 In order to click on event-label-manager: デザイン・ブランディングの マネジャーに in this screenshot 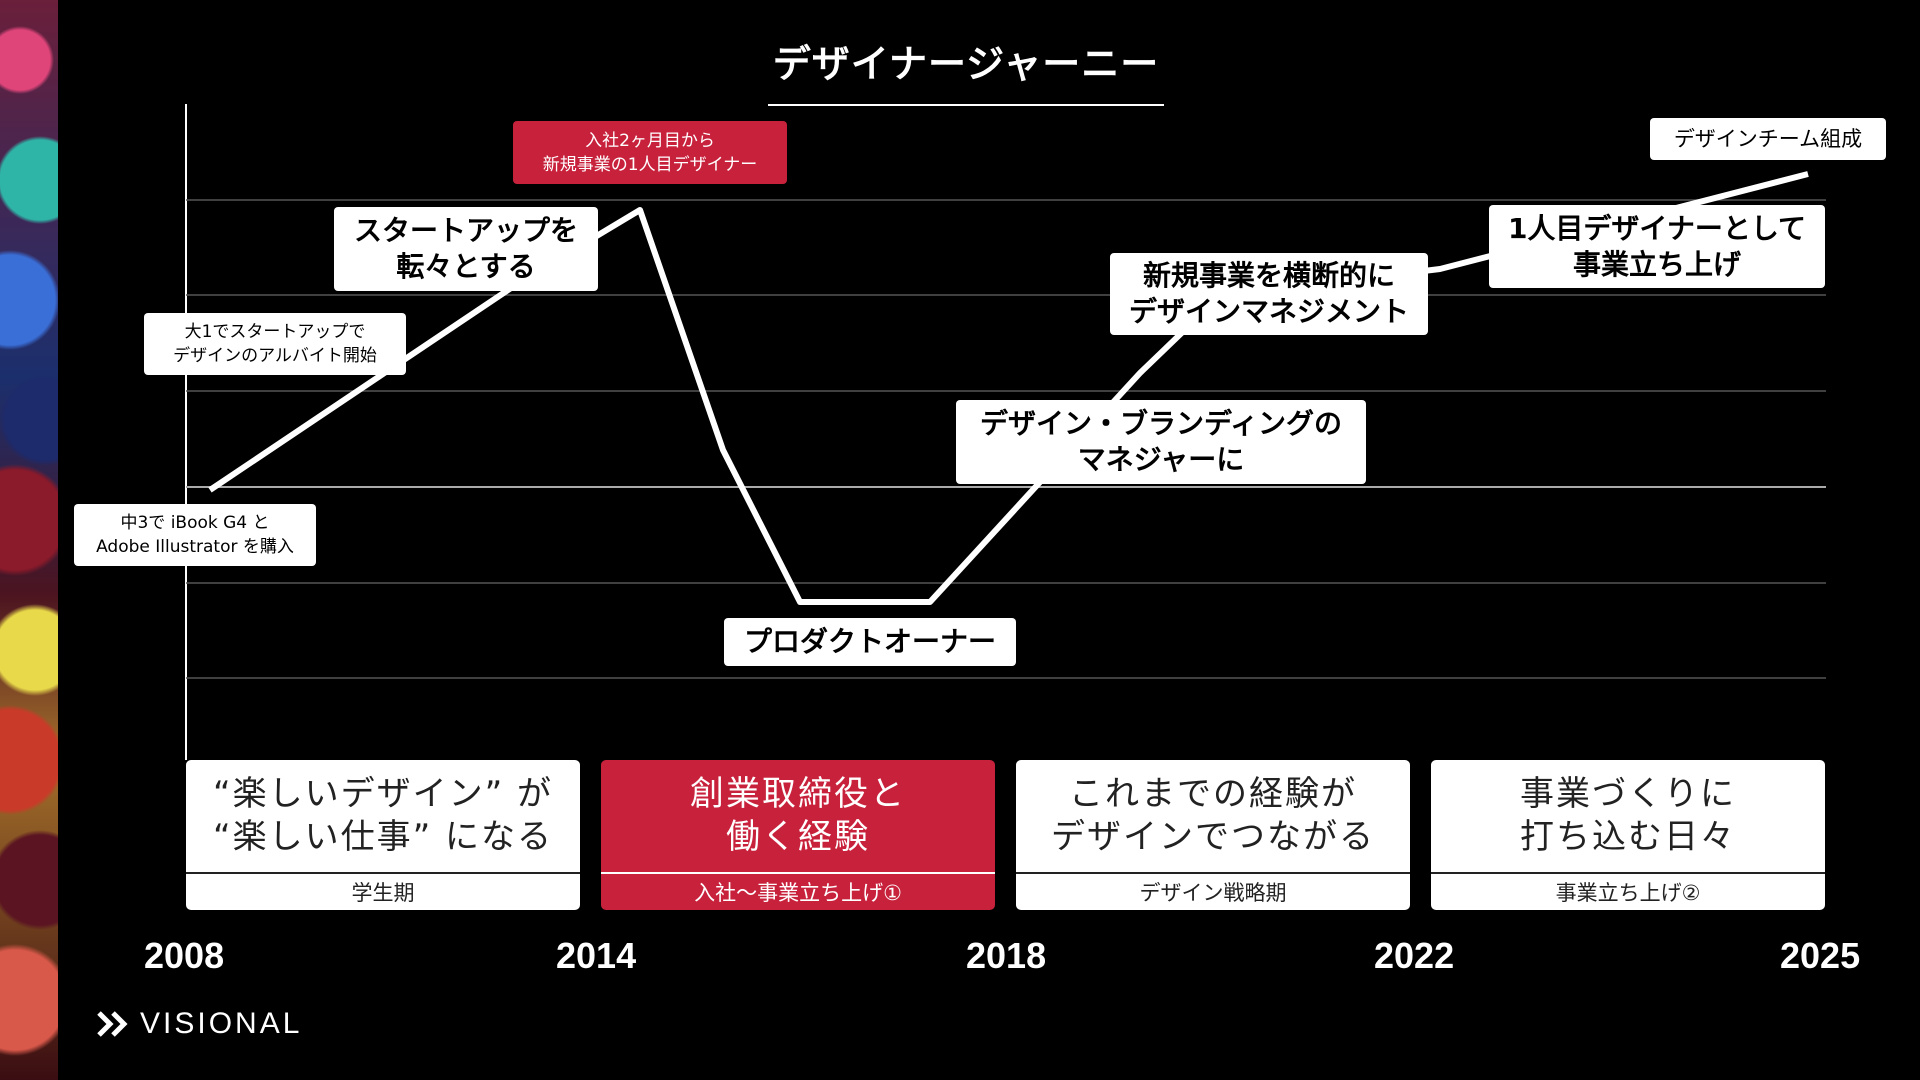, I will do `click(1161, 442)`.